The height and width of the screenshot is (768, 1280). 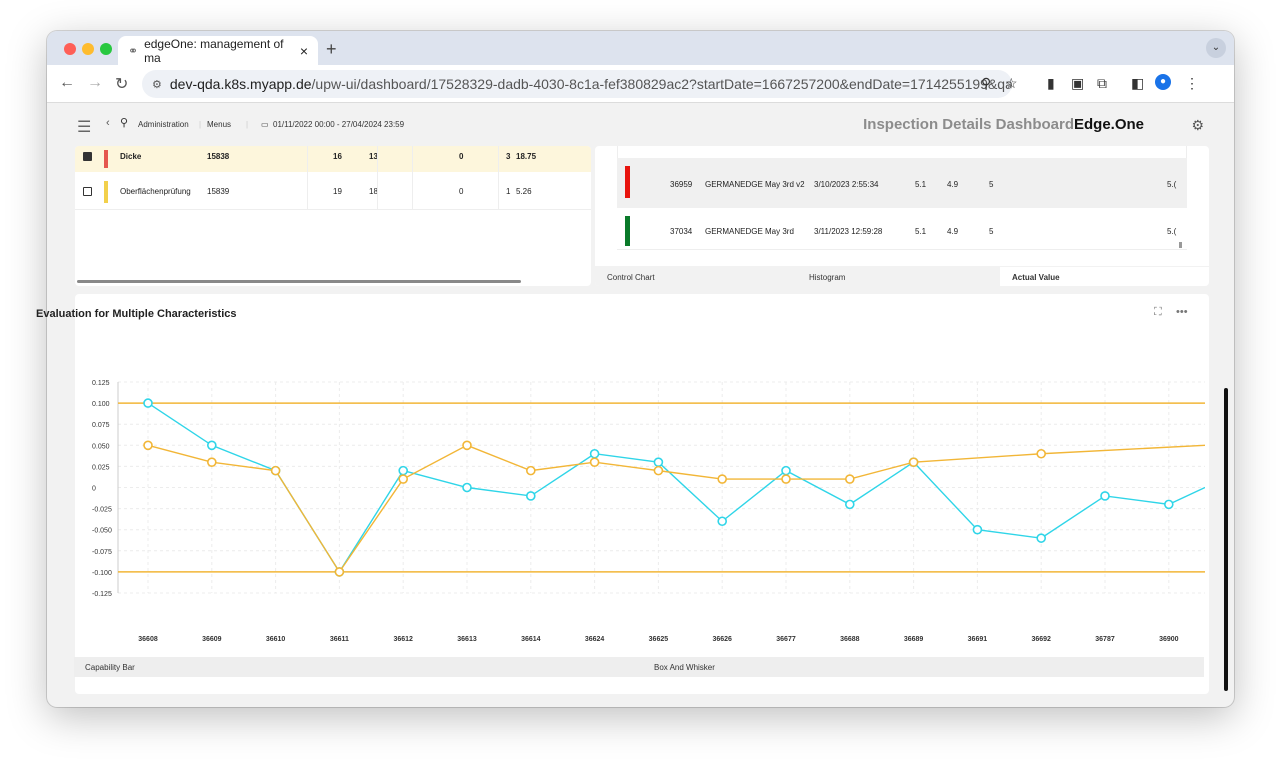 I want to click on browser-tab: ⚭ edgeOne: management of ma ×, so click(x=218, y=50).